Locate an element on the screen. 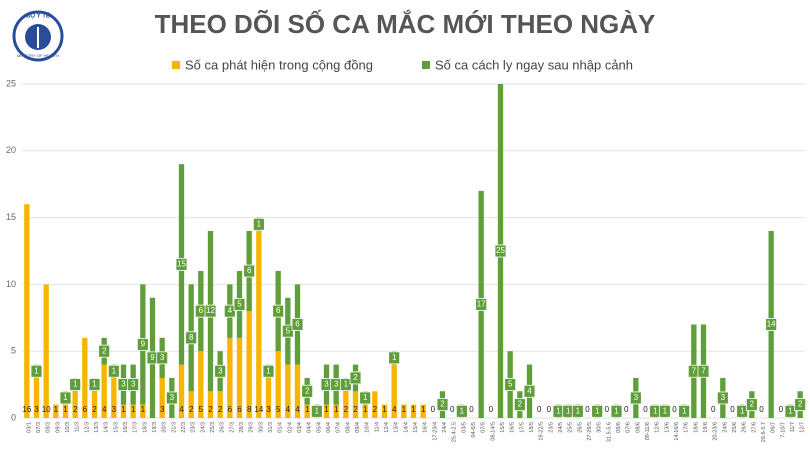  y-tick-label: 20 is located at coordinates (11, 150).